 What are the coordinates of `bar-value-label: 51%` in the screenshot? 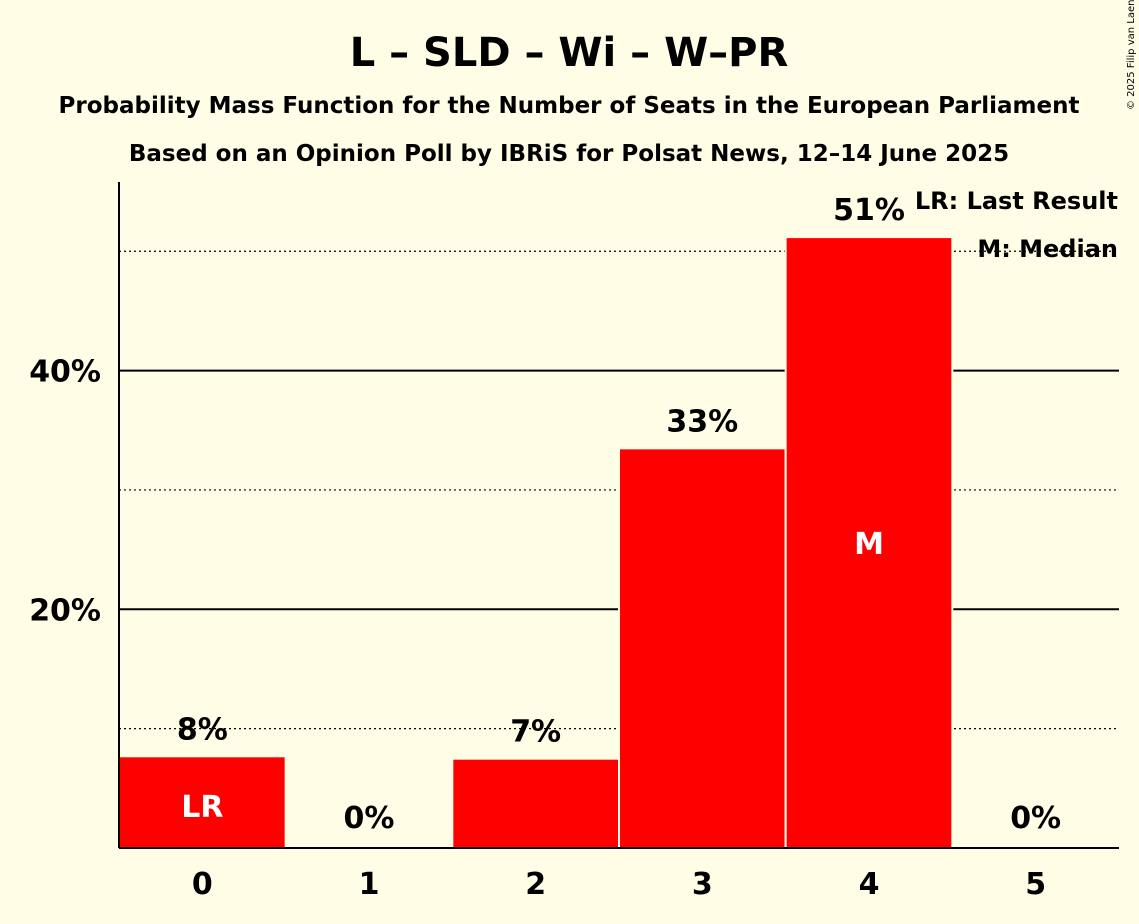 It's located at (869, 210).